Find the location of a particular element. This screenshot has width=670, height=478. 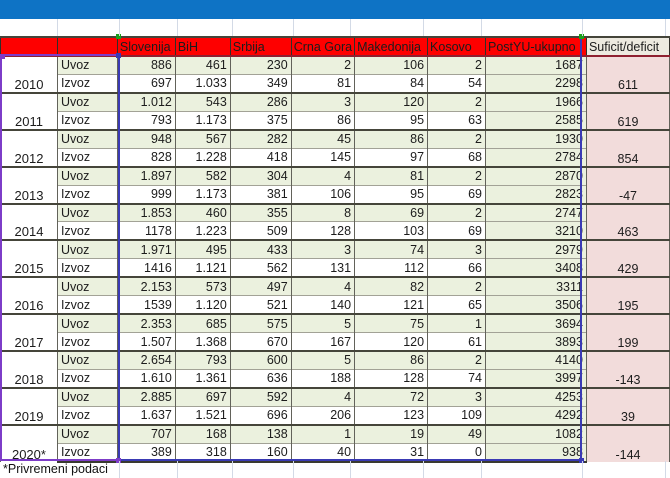

cell: 999 is located at coordinates (146, 194).